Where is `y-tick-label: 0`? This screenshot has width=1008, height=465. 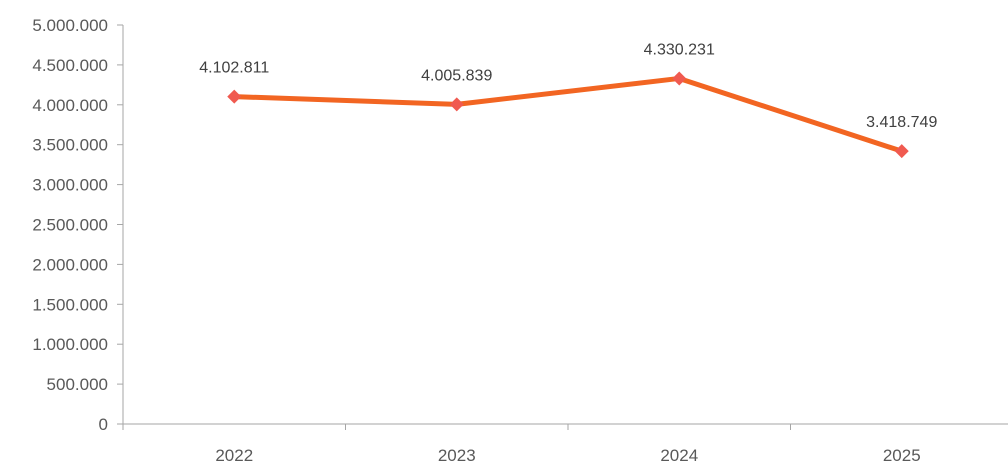
y-tick-label: 0 is located at coordinates (103, 424).